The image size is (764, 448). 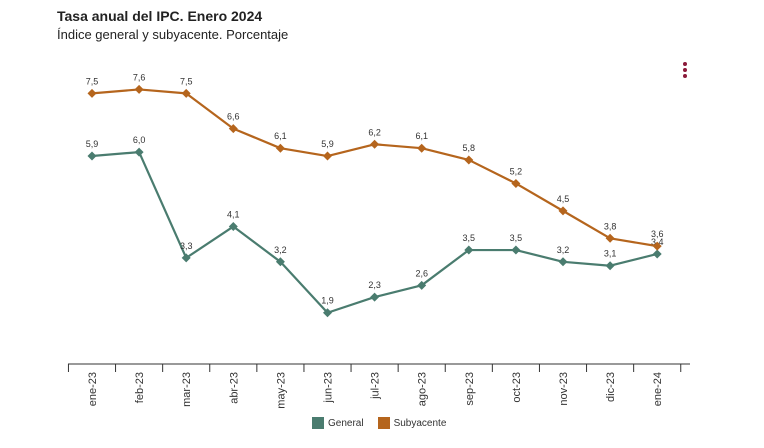 I want to click on x-tick-label: feb-23, so click(x=140, y=387).